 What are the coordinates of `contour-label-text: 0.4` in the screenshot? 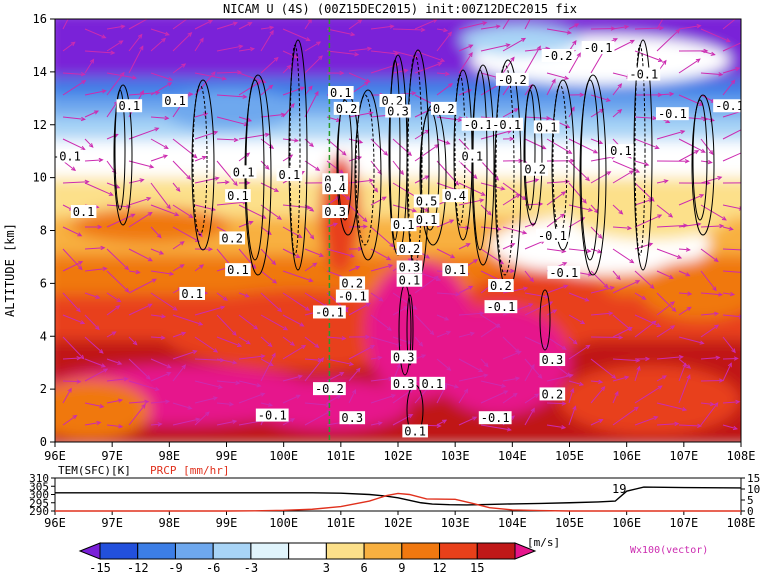 It's located at (455, 196).